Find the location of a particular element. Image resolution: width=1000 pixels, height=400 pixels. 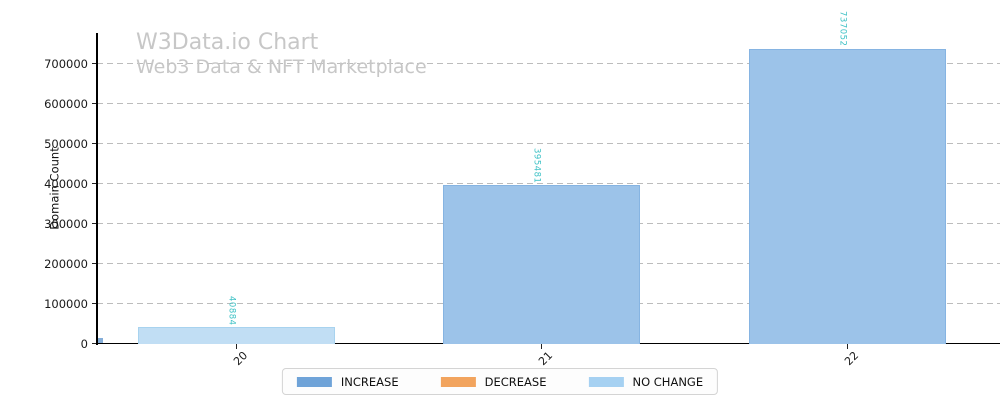

legend-item: NO CHANGE is located at coordinates (645, 382).